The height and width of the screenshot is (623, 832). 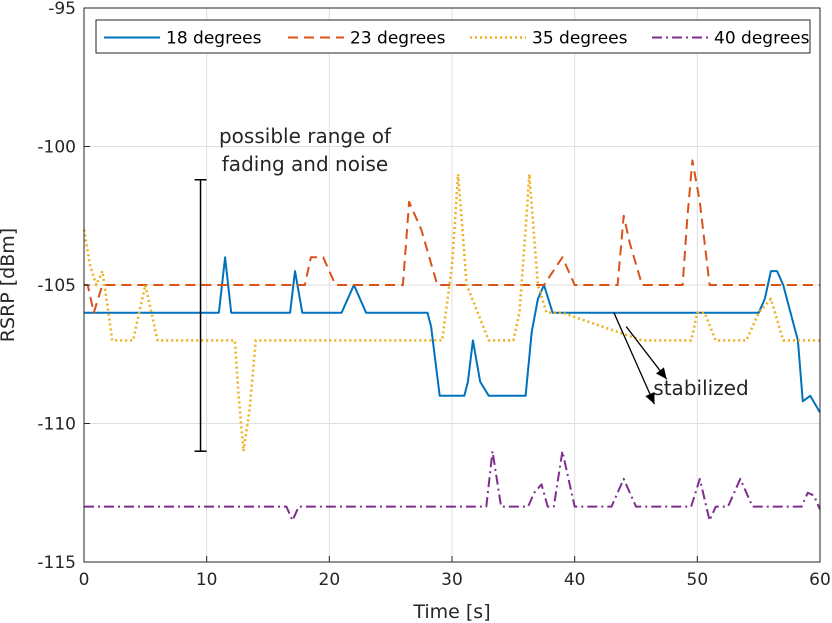 What do you see at coordinates (700, 388) in the screenshot?
I see `stabilized-annotation: stabilized` at bounding box center [700, 388].